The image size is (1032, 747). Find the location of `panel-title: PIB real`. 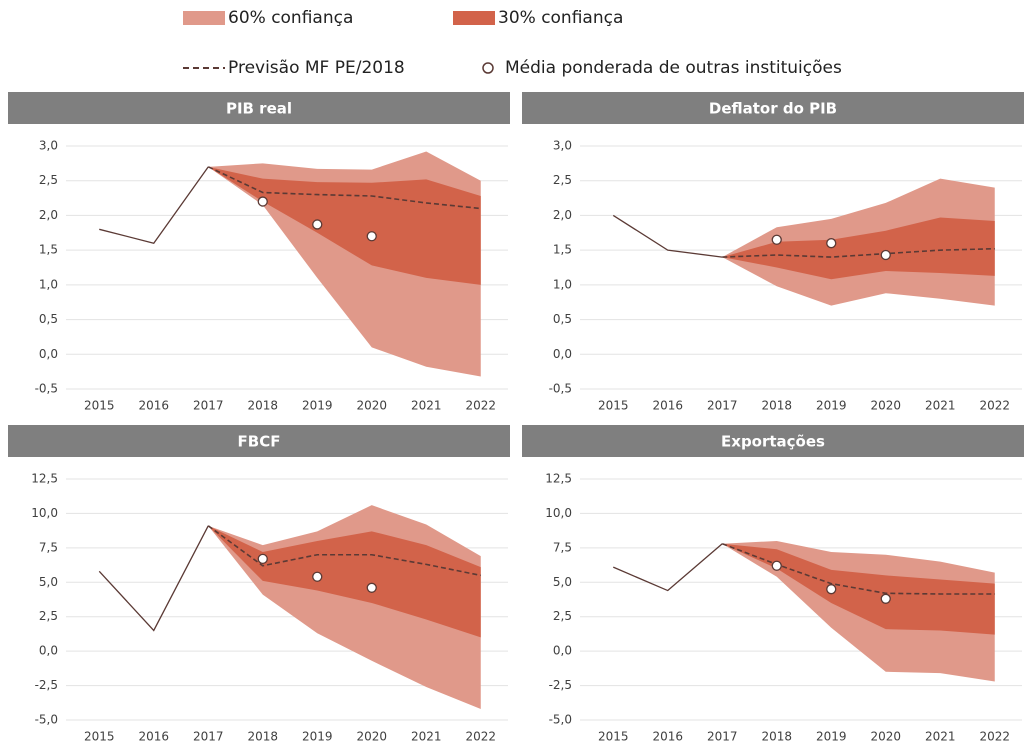

panel-title: PIB real is located at coordinates (259, 109).